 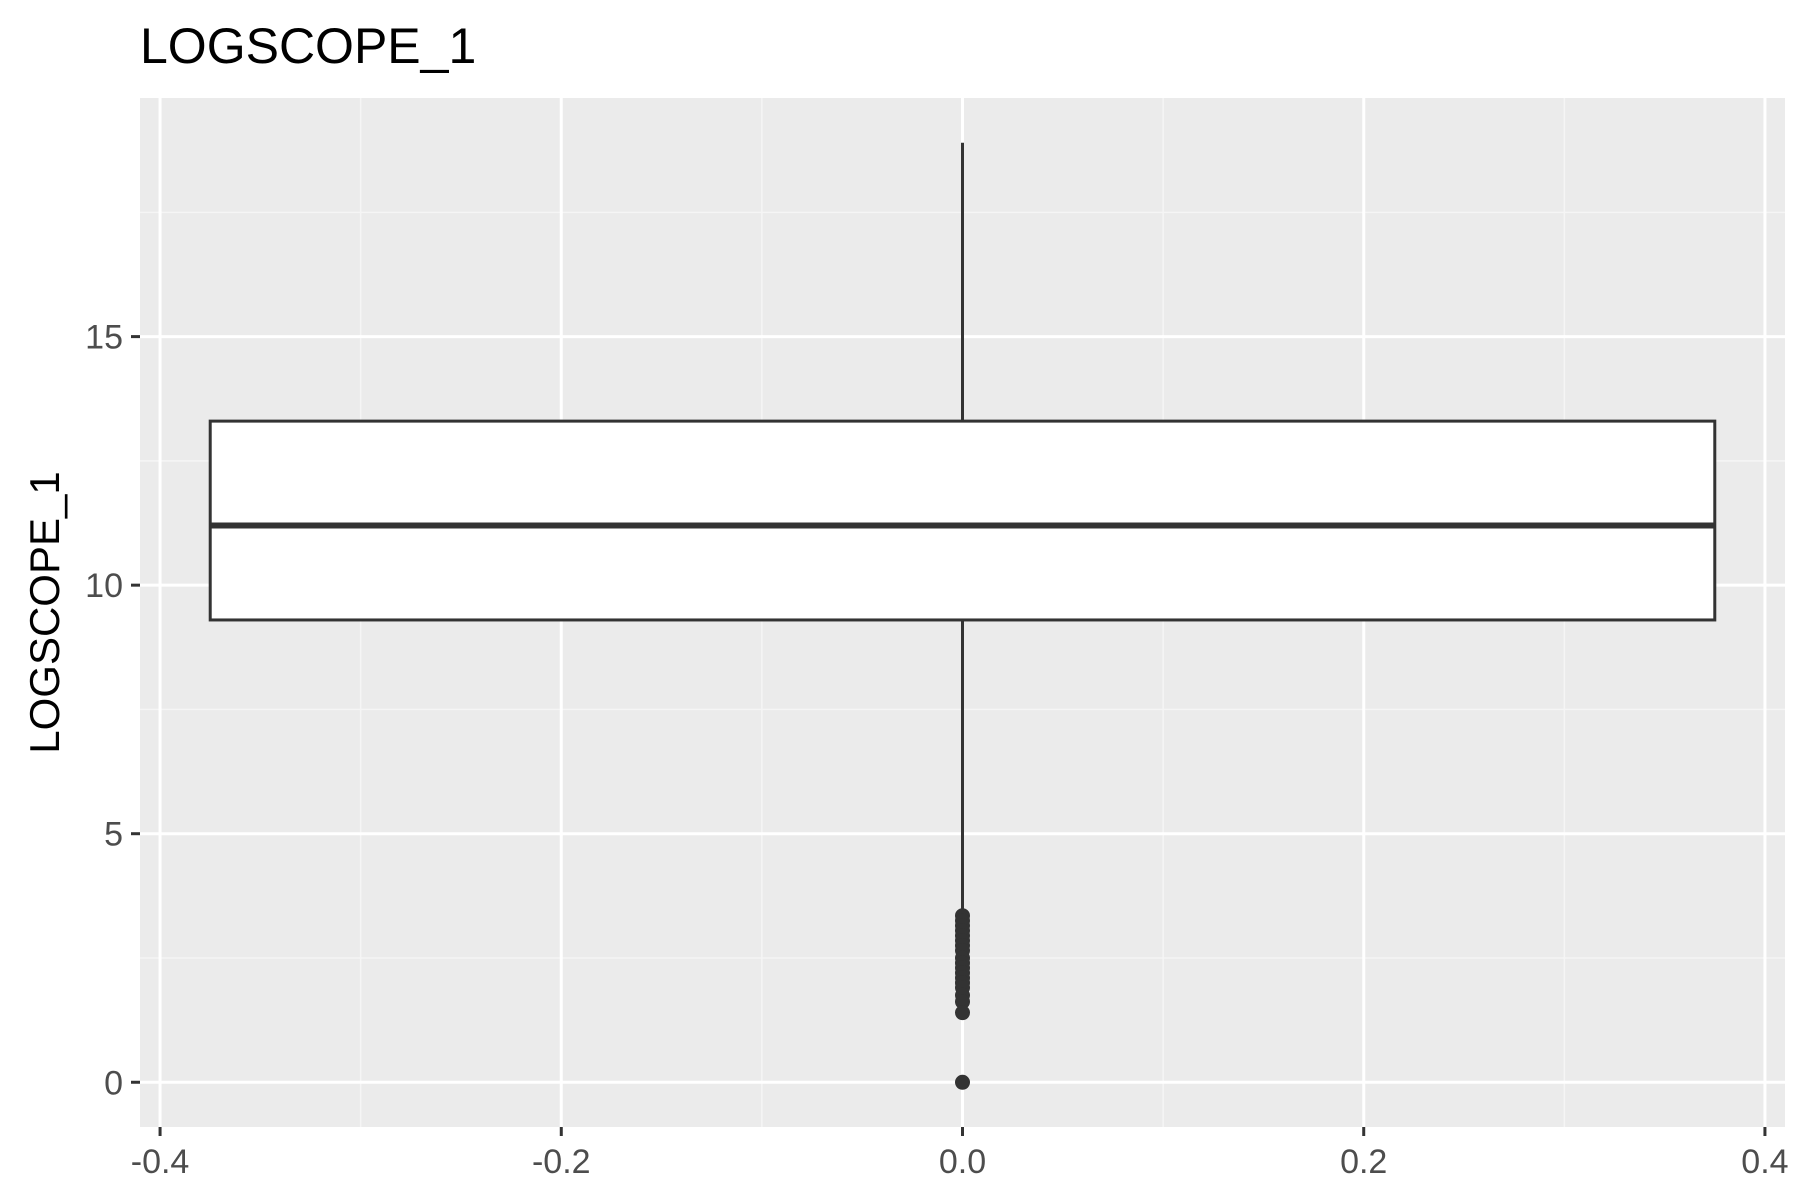 What do you see at coordinates (962, 1162) in the screenshot?
I see `x-tick-label: 0.0` at bounding box center [962, 1162].